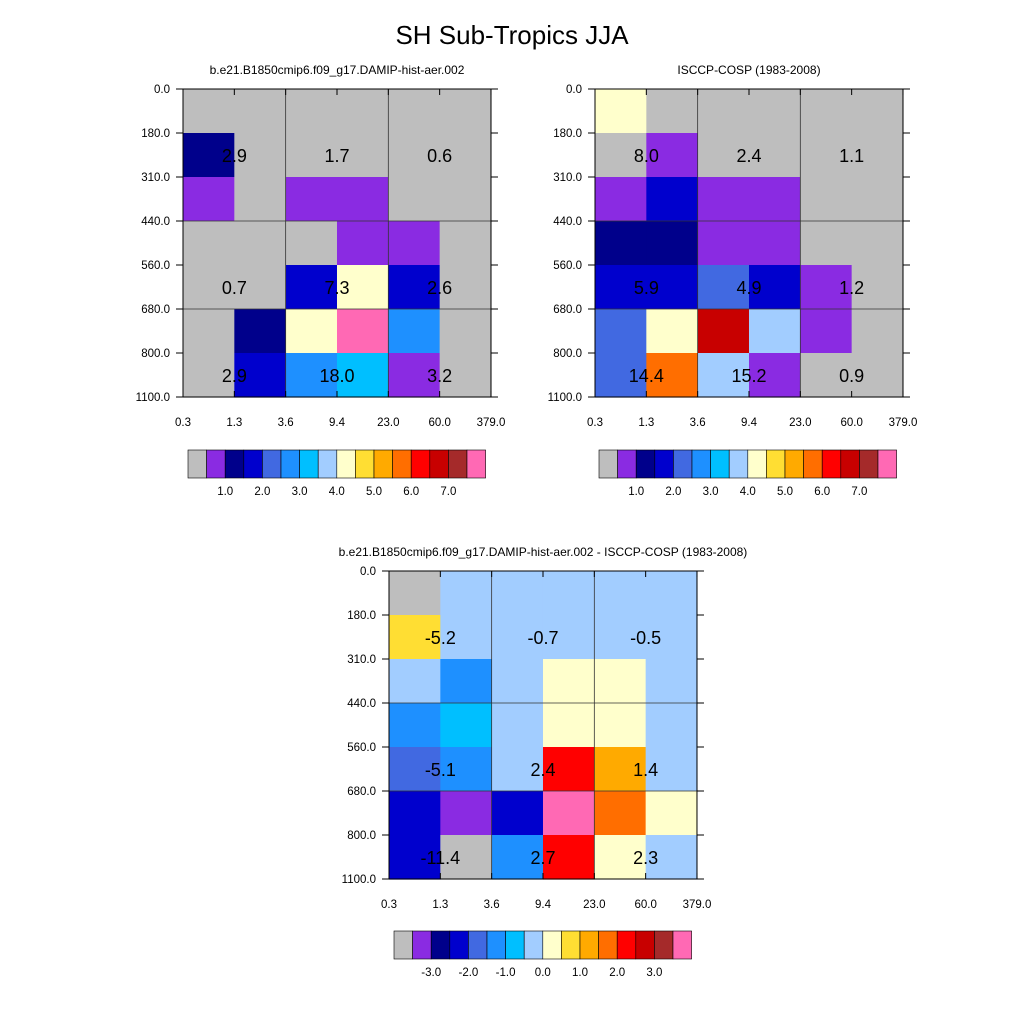  I want to click on x-tick-label: 1.3, so click(234, 423).